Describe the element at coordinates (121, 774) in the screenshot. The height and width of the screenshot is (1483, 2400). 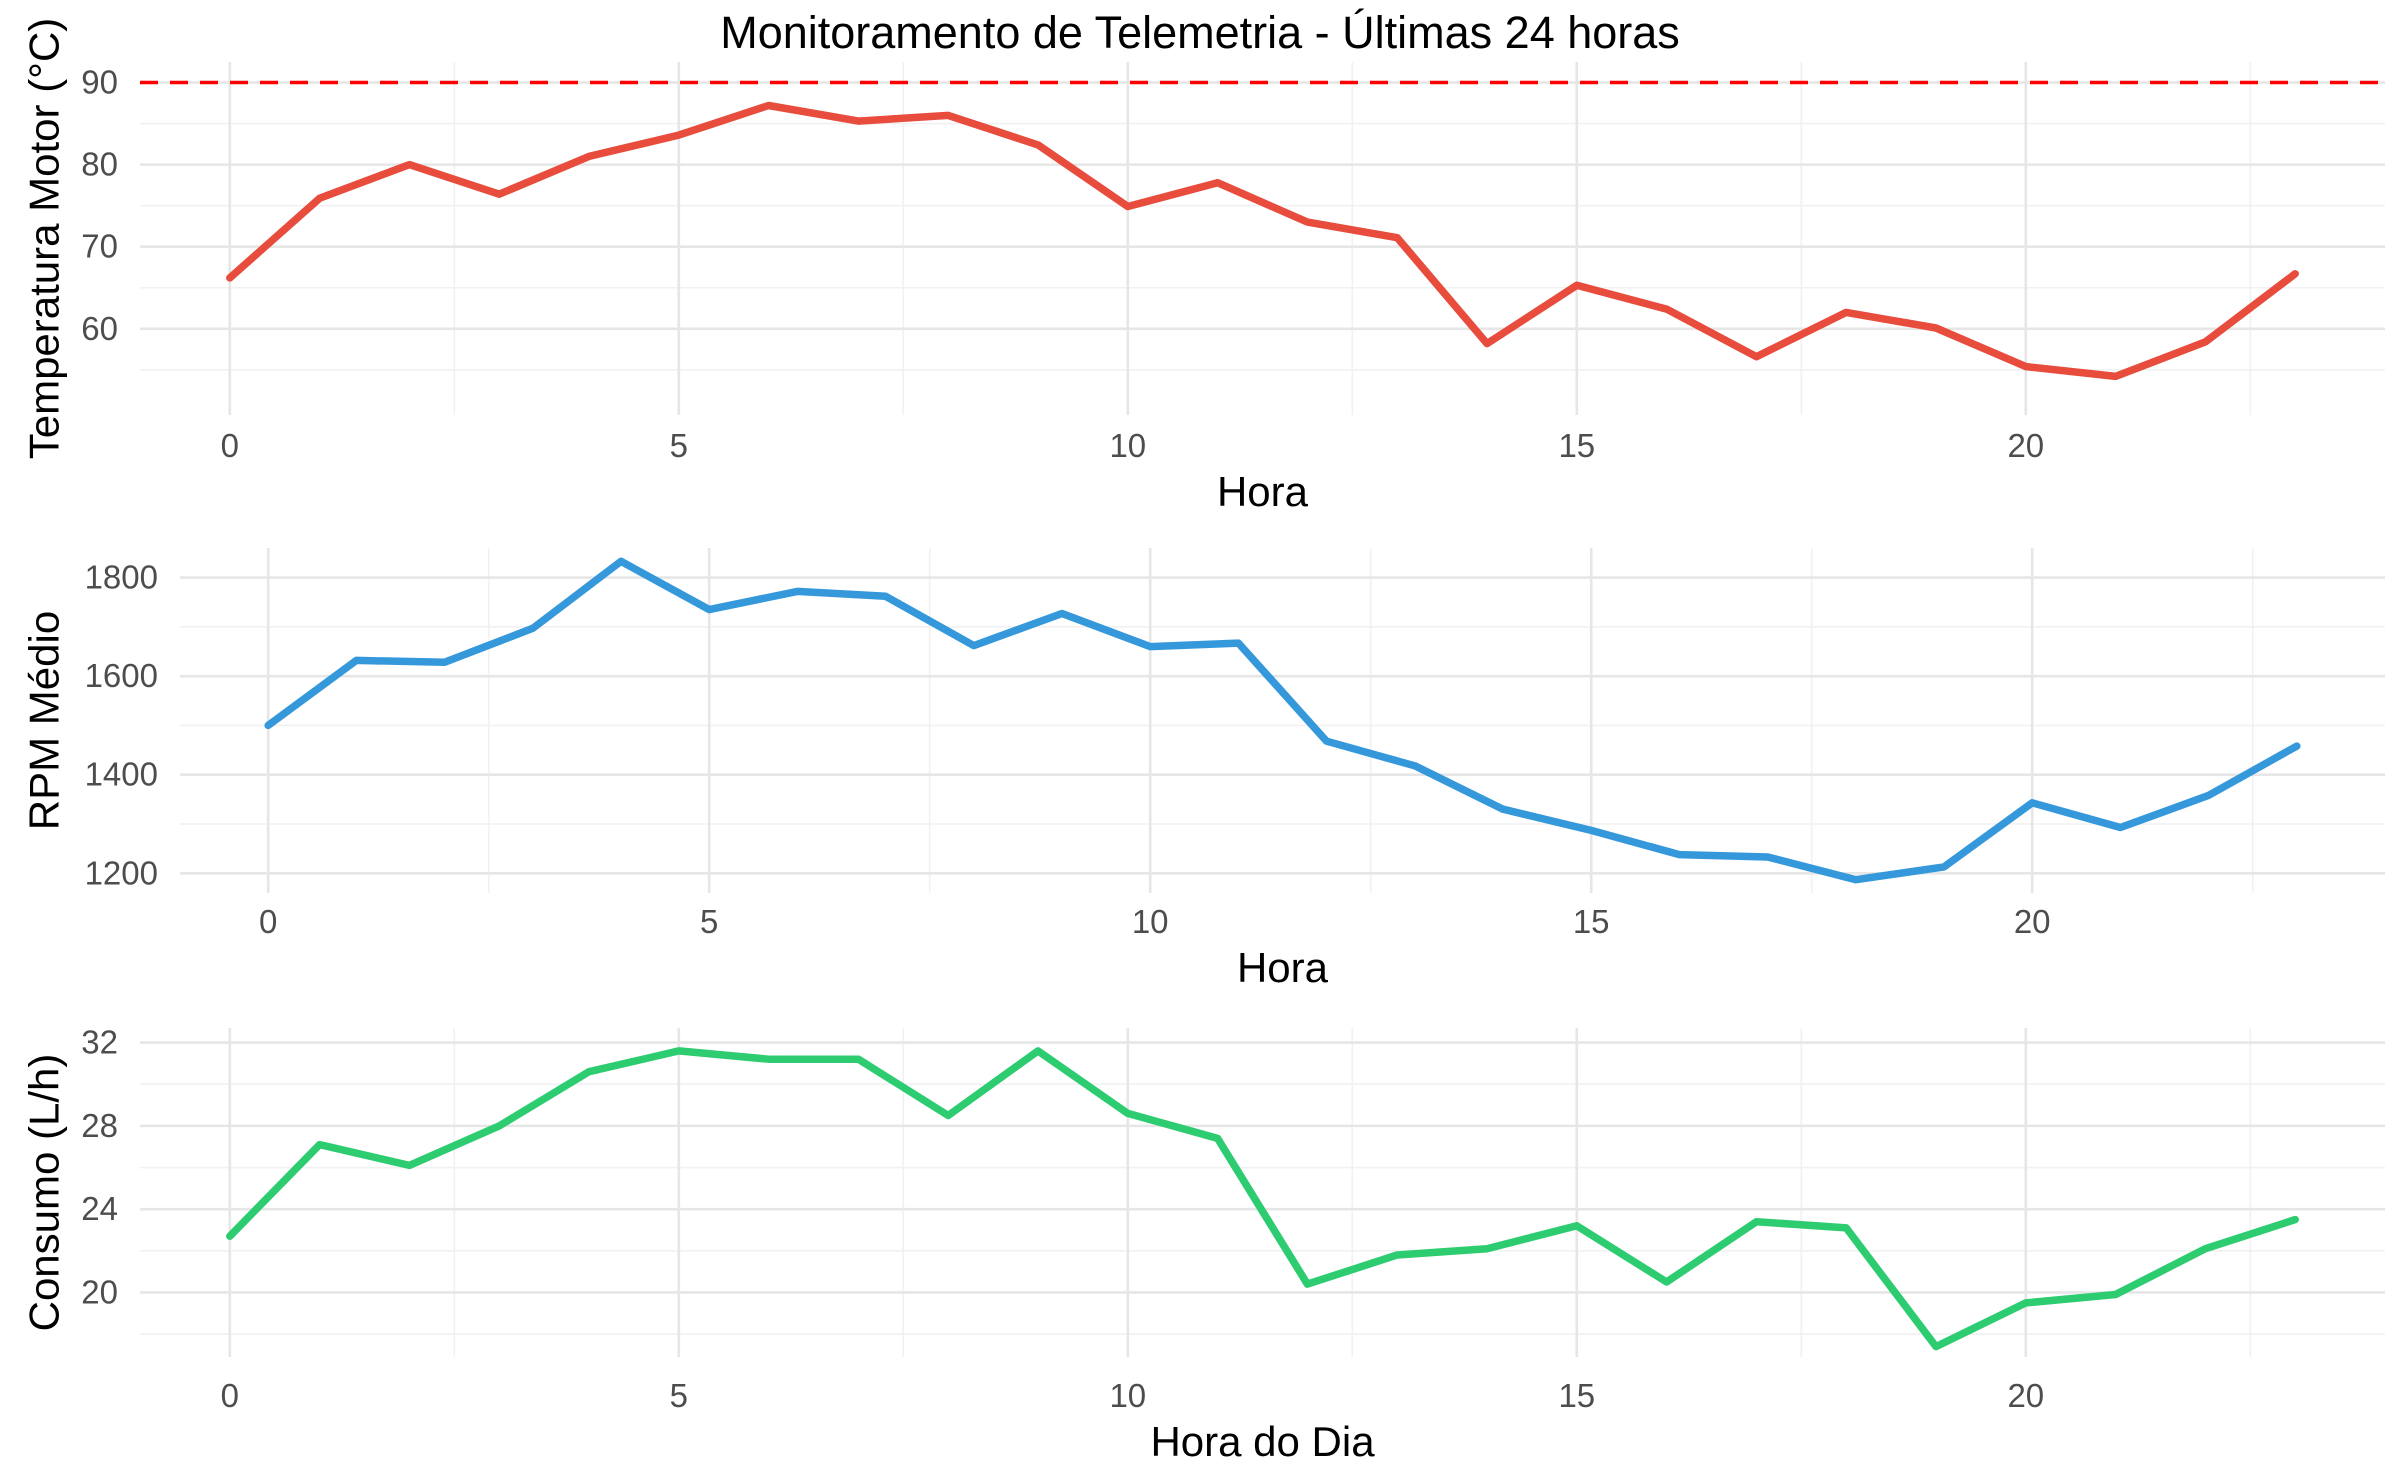
I see `rpm-y-tick-label: 1400` at that location.